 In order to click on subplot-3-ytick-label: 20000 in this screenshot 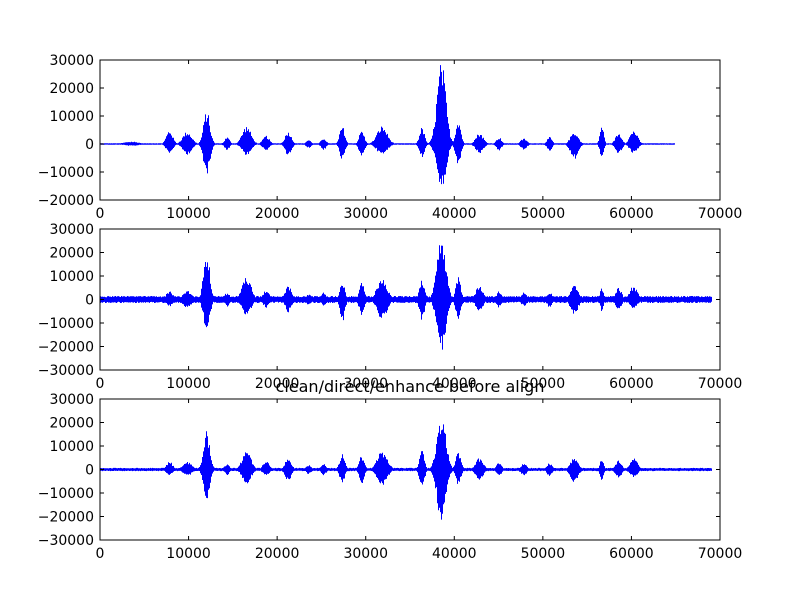, I will do `click(71, 424)`.